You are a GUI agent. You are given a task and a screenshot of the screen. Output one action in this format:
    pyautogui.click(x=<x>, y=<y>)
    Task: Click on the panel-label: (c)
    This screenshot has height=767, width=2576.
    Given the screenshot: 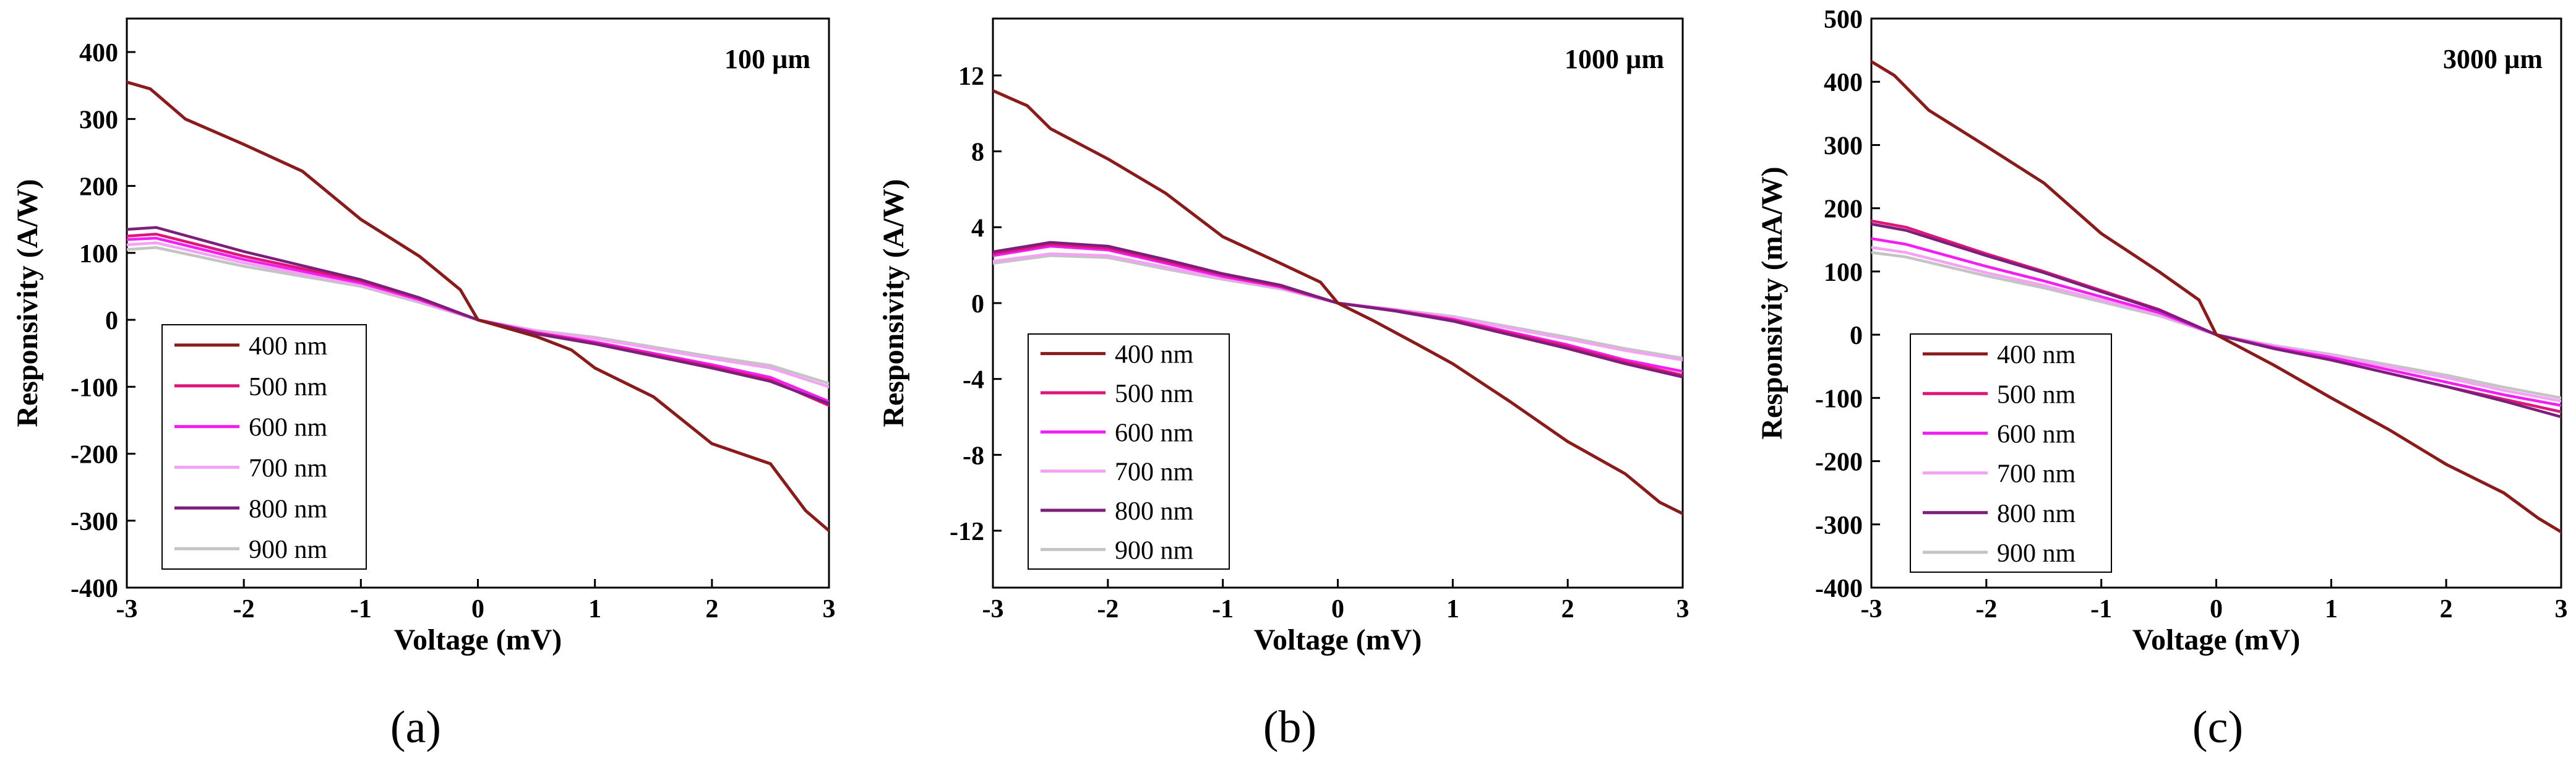 What is the action you would take?
    pyautogui.click(x=2217, y=727)
    